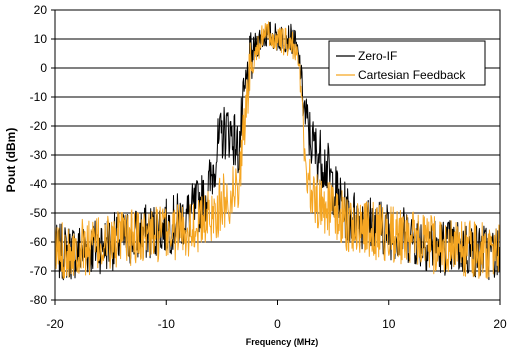  Describe the element at coordinates (41, 39) in the screenshot. I see `y-tick-label: 10` at that location.